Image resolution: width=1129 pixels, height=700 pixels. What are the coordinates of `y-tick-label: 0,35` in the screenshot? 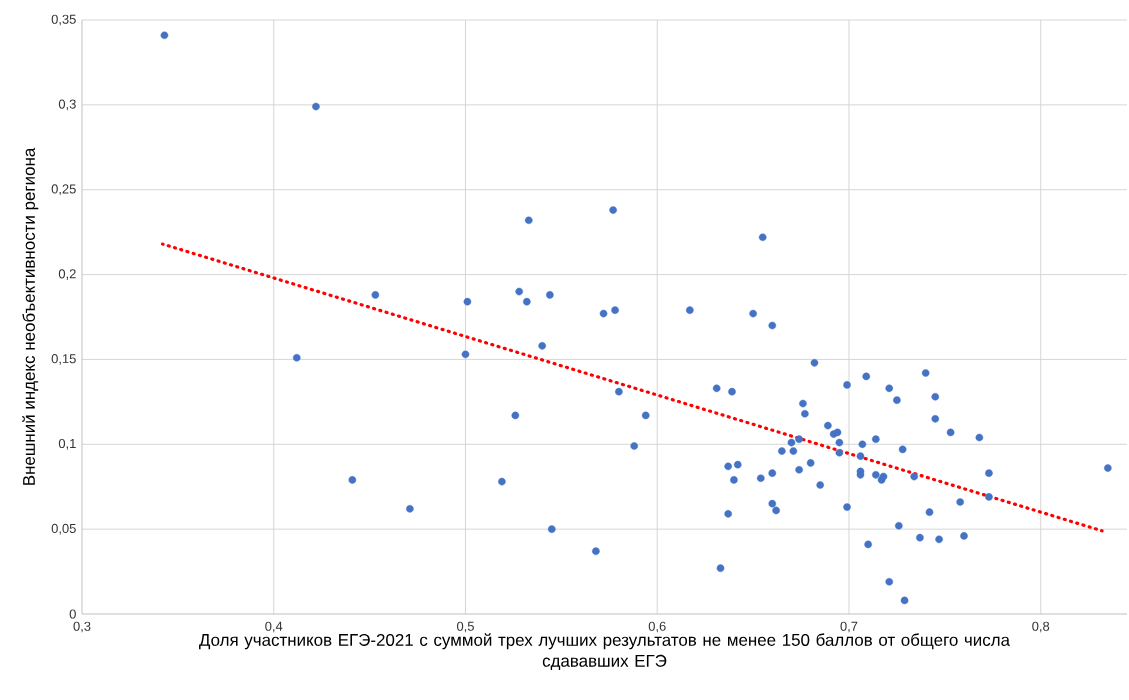 It's located at (63, 20).